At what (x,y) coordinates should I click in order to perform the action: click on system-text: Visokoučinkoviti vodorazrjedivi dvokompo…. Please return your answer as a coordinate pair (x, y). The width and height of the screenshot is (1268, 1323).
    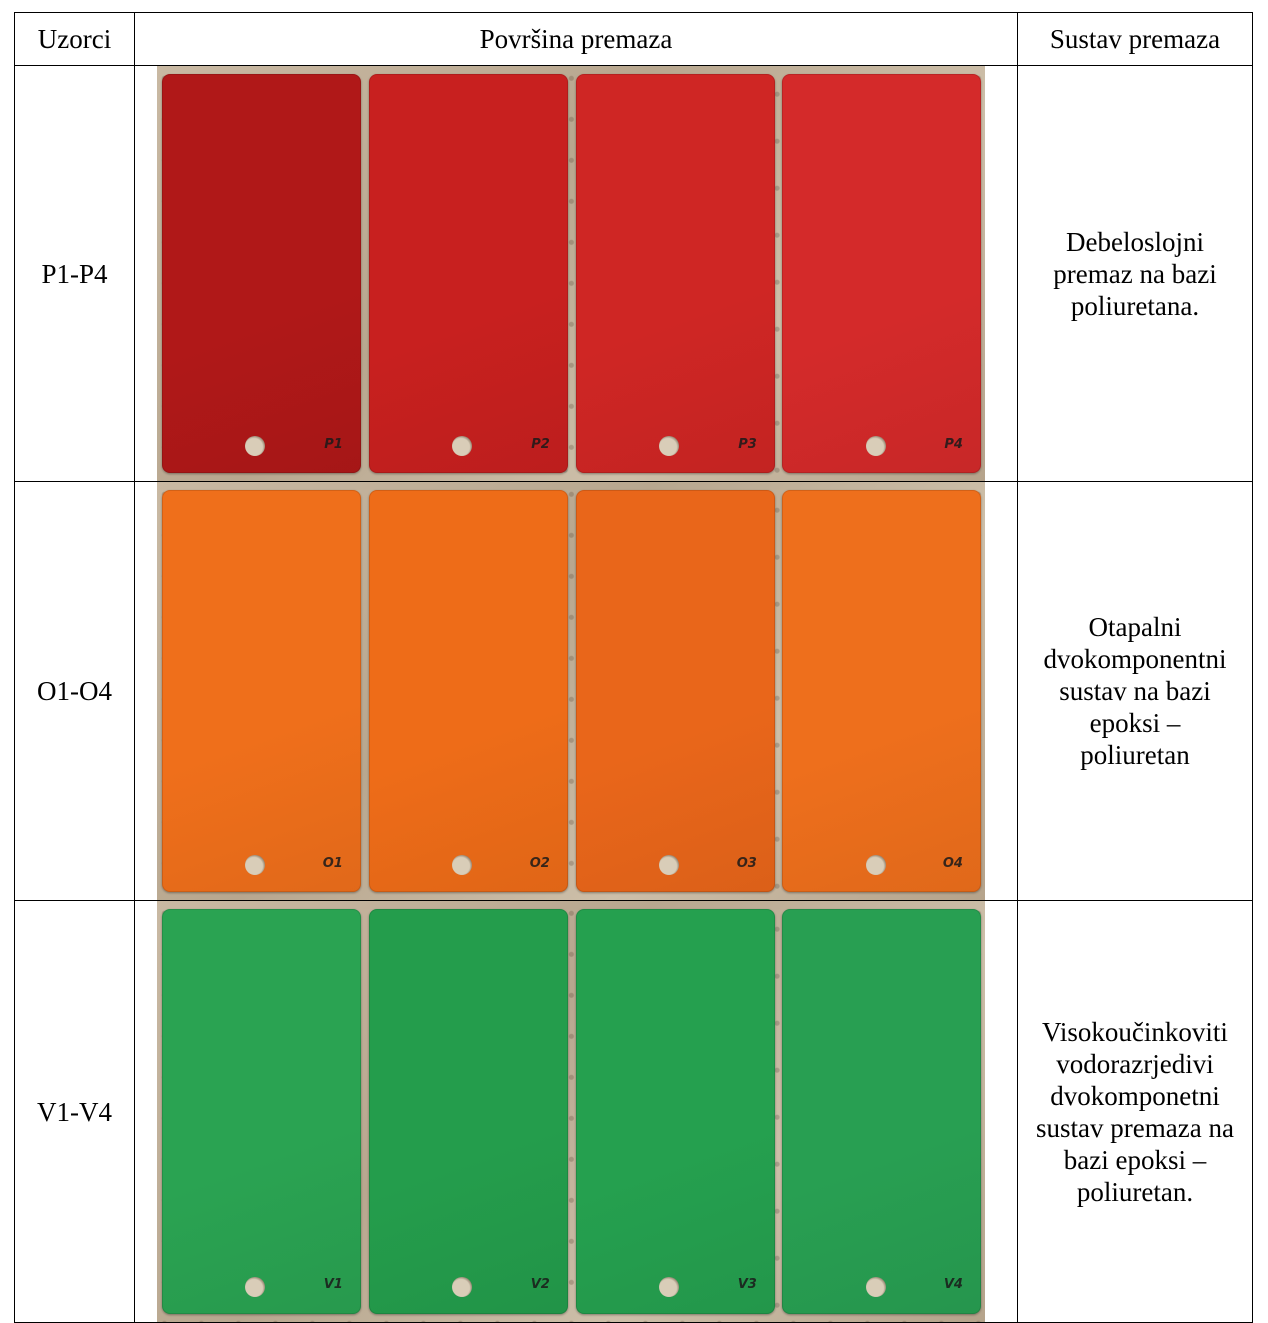
    Looking at the image, I should click on (1135, 1112).